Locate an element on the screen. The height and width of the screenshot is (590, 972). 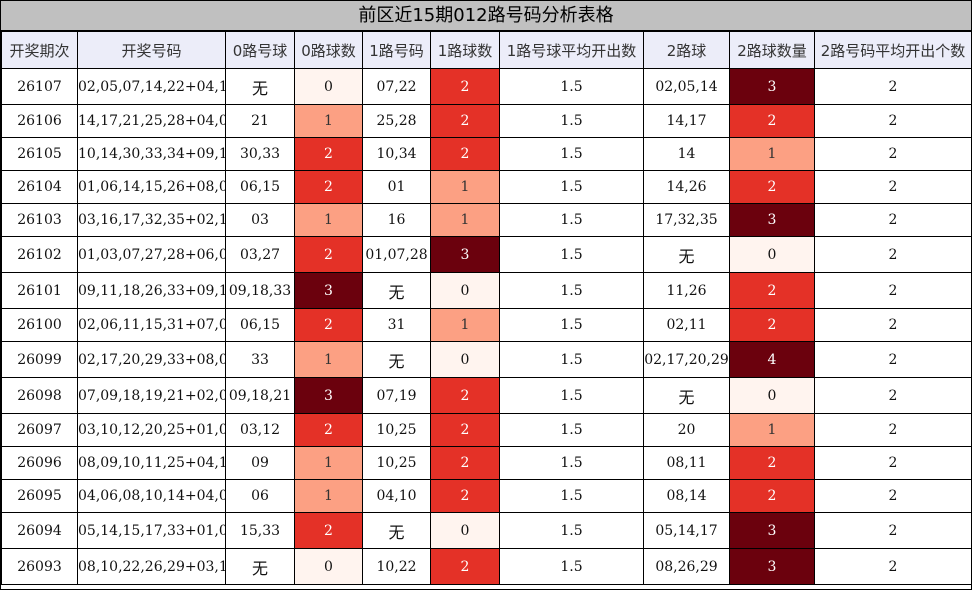
cell-one-nums: 04,10 is located at coordinates (396, 496).